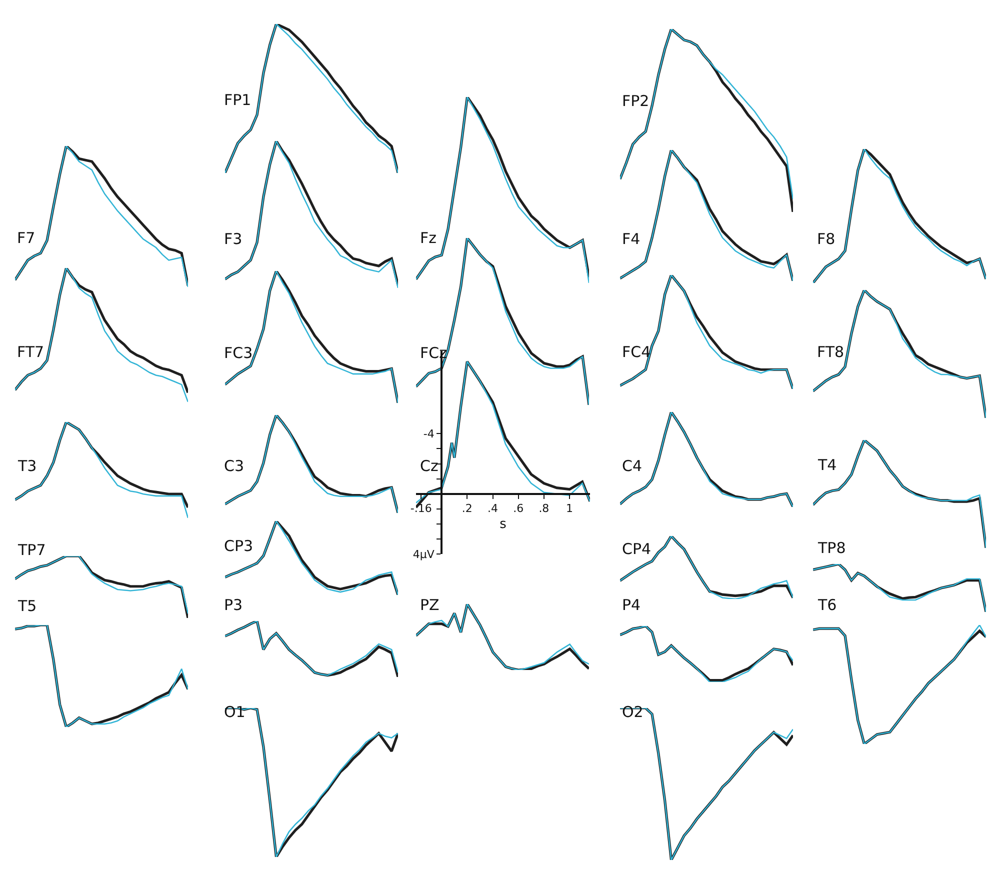  I want to click on text: C3, so click(234, 465).